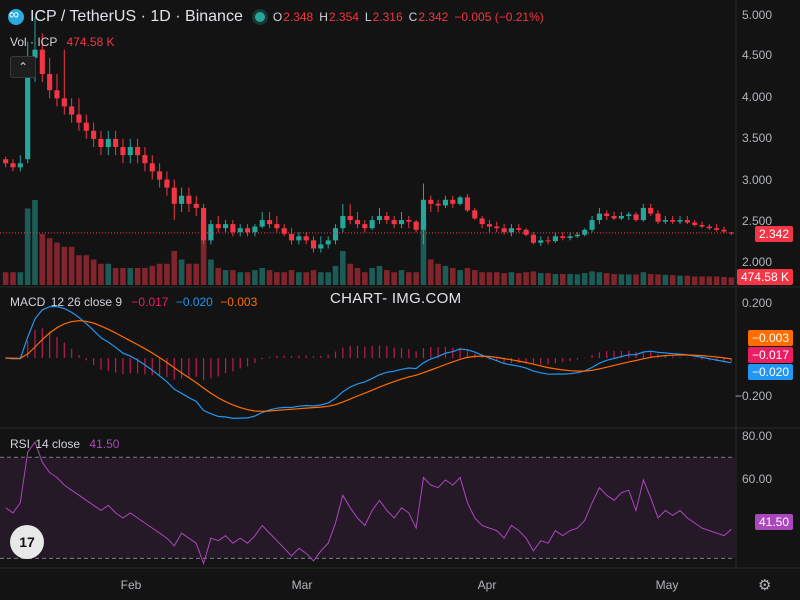  Describe the element at coordinates (16, 17) in the screenshot. I see `icp-logo-icon` at that location.